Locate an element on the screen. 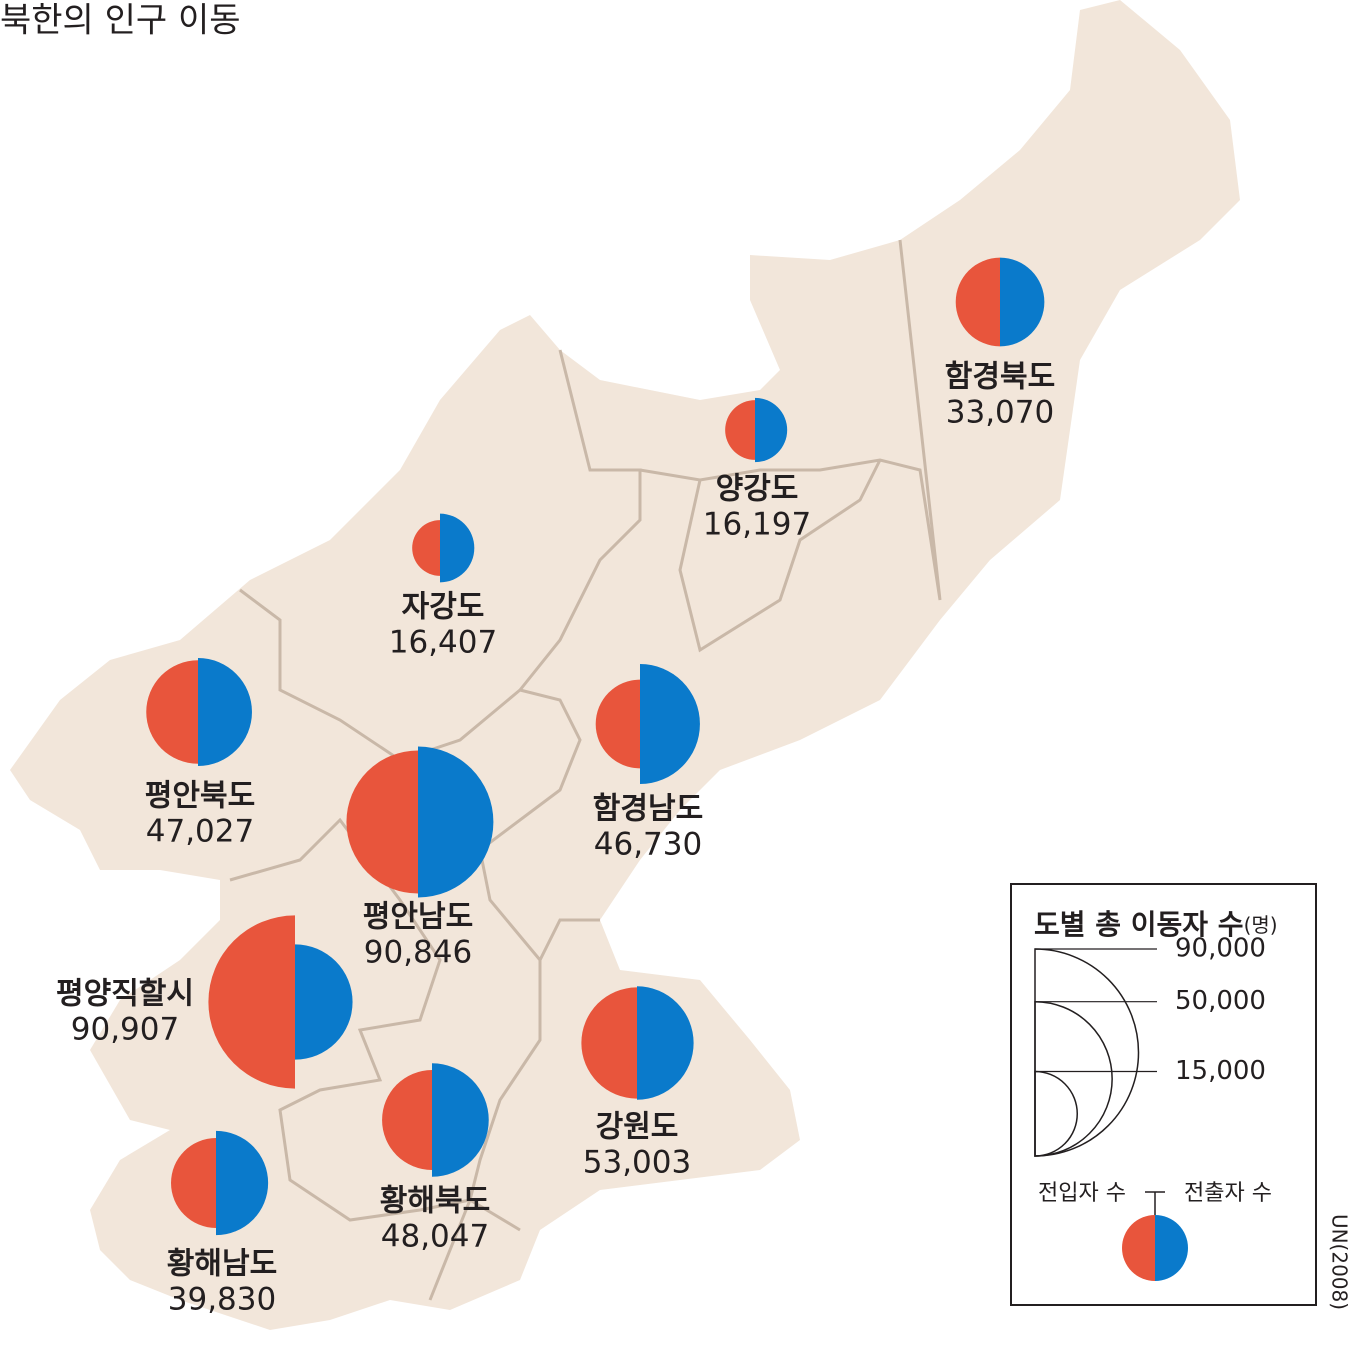 The width and height of the screenshot is (1360, 1355). legend-size-label: 15,000 is located at coordinates (1220, 1071).